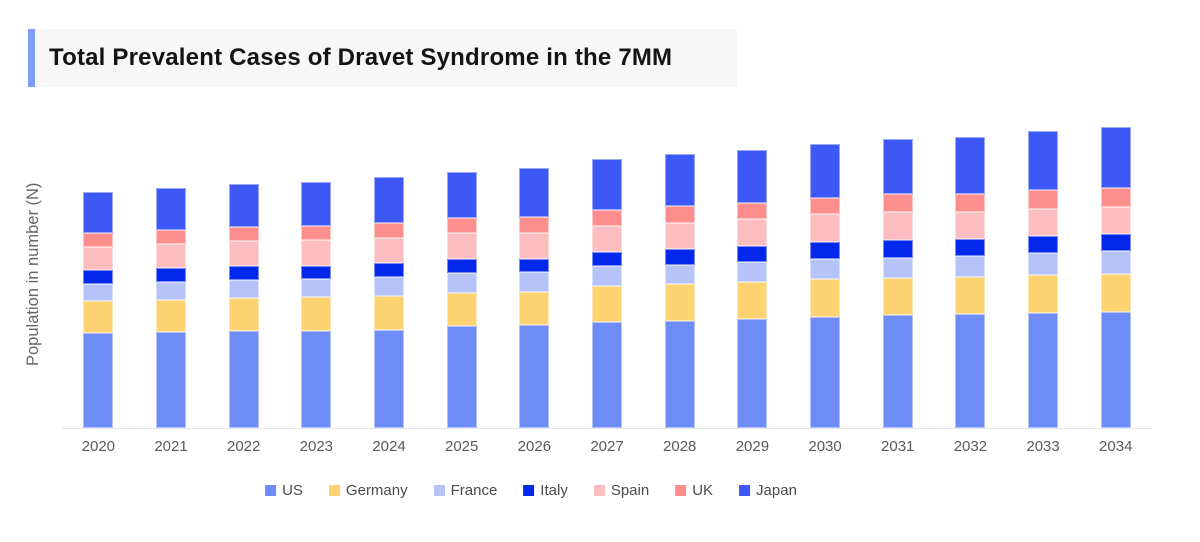 The width and height of the screenshot is (1200, 542). What do you see at coordinates (389, 313) in the screenshot?
I see `bar-segment-germany-2024` at bounding box center [389, 313].